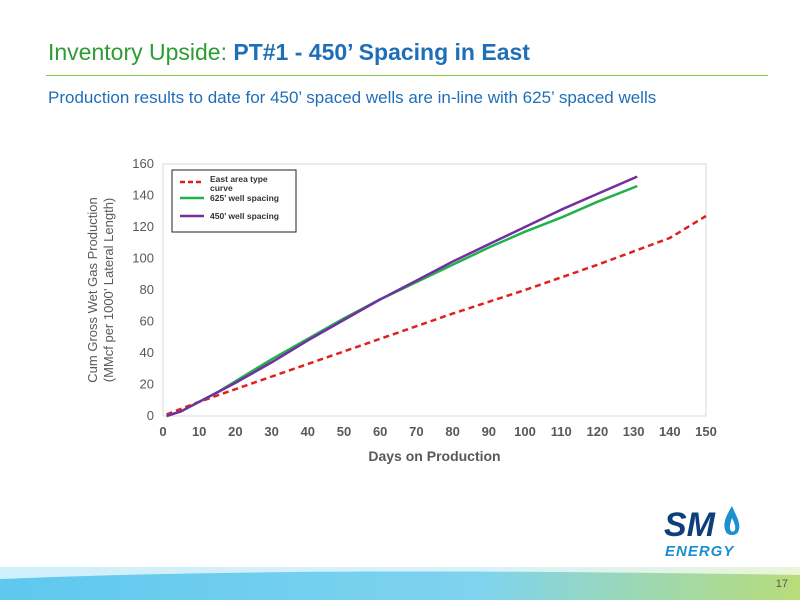  I want to click on y-tick-label: 0, so click(150, 415).